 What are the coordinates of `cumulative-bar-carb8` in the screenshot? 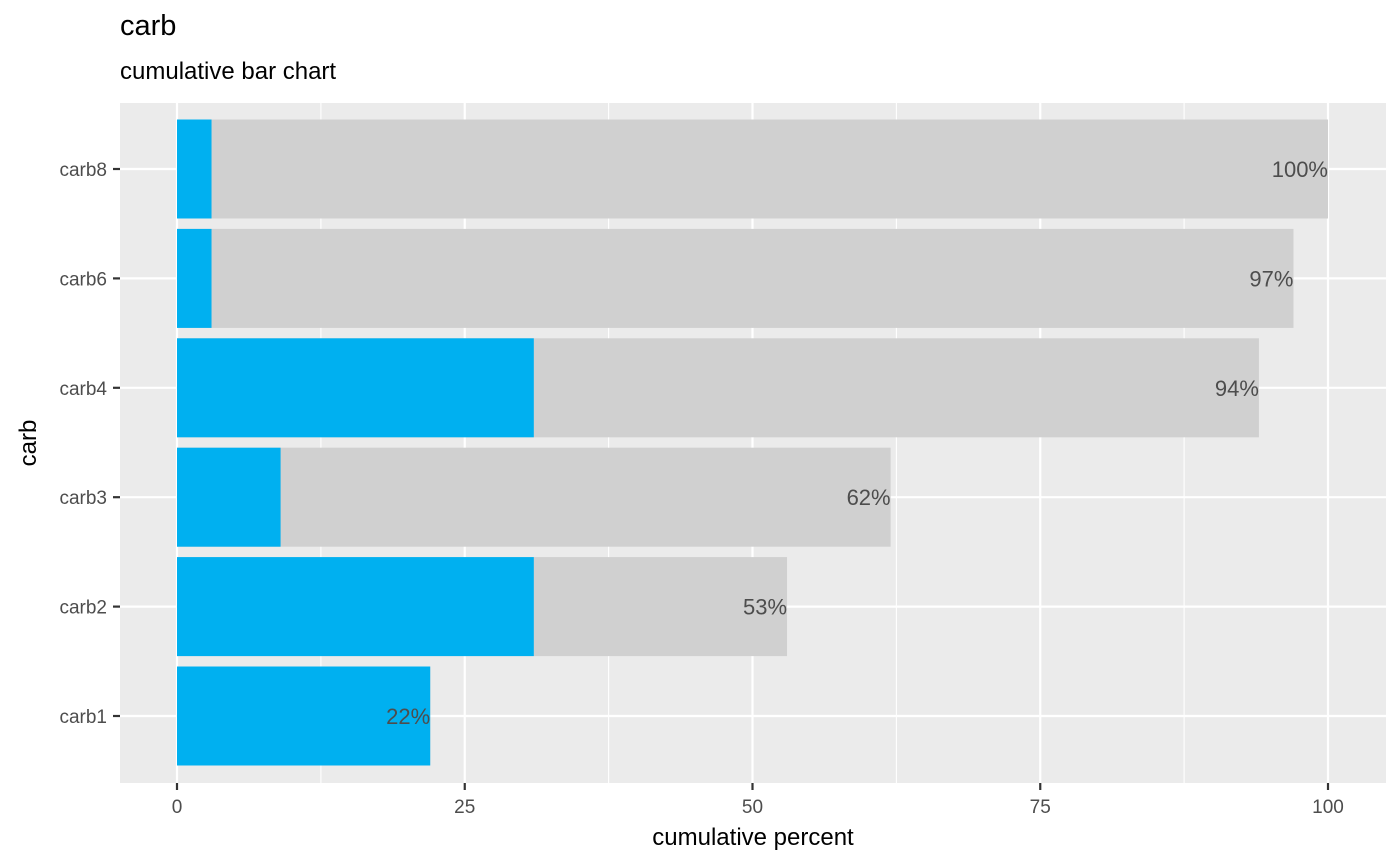 It's located at (752, 169).